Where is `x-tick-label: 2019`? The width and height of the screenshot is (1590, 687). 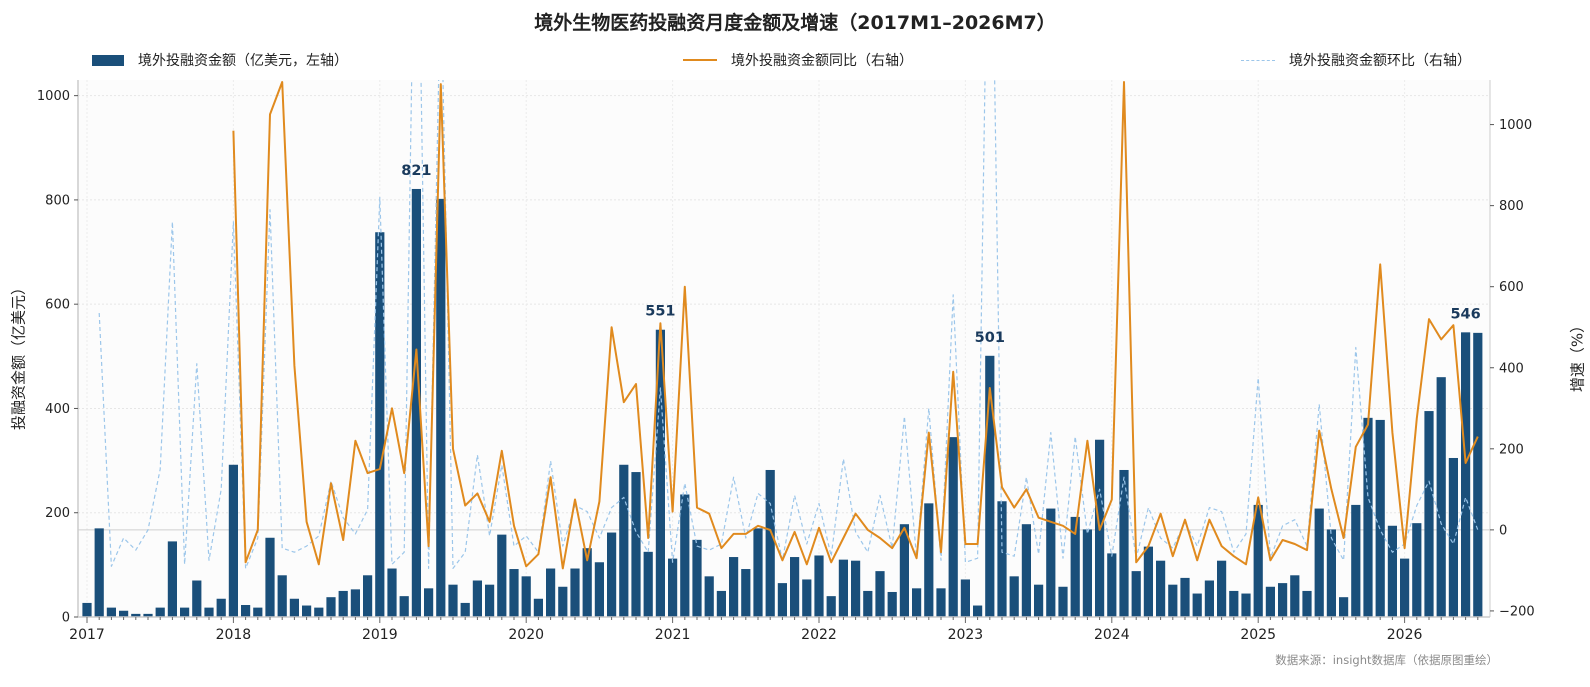
x-tick-label: 2019 is located at coordinates (380, 635).